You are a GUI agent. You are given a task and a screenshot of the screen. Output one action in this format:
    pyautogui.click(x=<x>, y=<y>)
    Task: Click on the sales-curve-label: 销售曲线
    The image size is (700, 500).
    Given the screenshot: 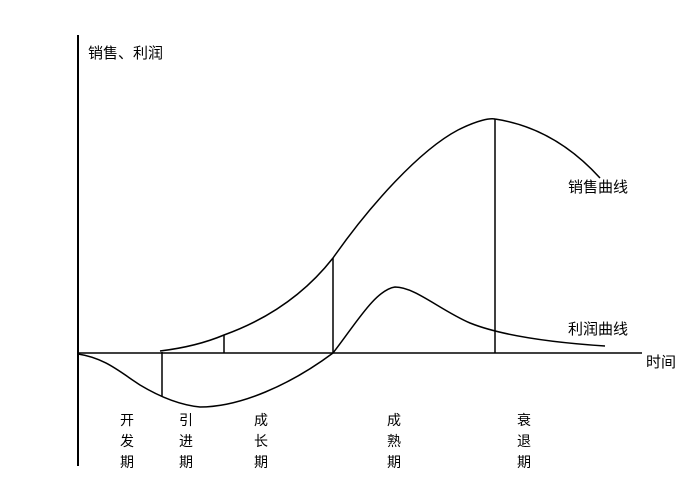 What is the action you would take?
    pyautogui.click(x=598, y=187)
    